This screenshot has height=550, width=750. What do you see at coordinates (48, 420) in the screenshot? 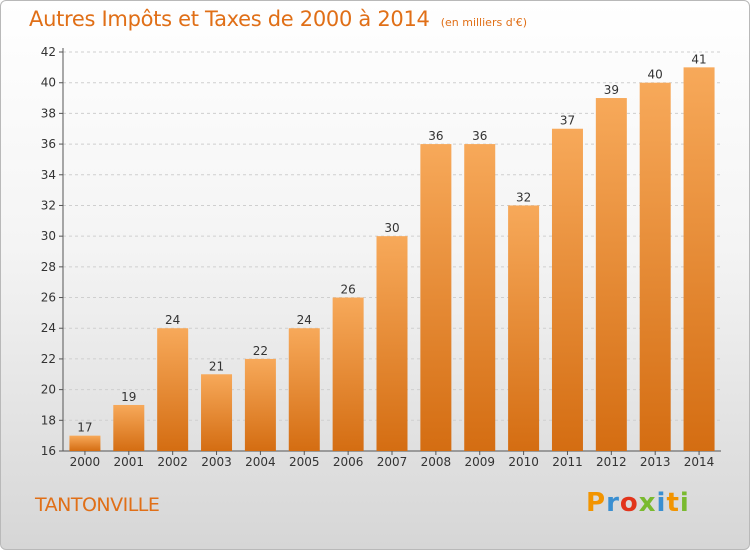
I see `y-tick-label: 18` at bounding box center [48, 420].